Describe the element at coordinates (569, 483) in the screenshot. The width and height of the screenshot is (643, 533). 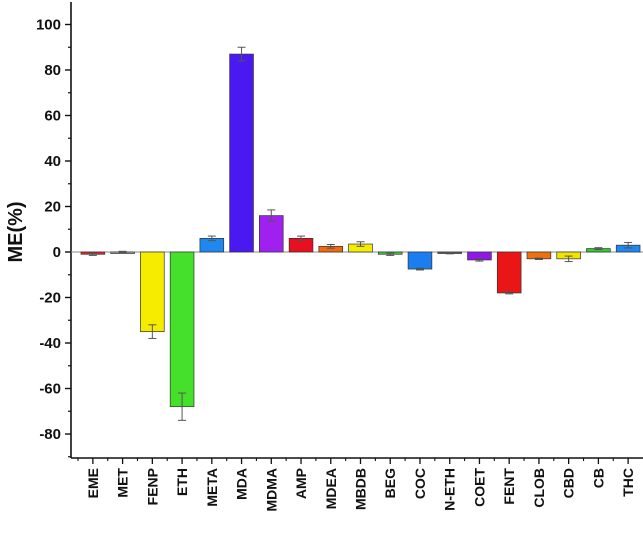
I see `x-tick-label: CBD` at that location.